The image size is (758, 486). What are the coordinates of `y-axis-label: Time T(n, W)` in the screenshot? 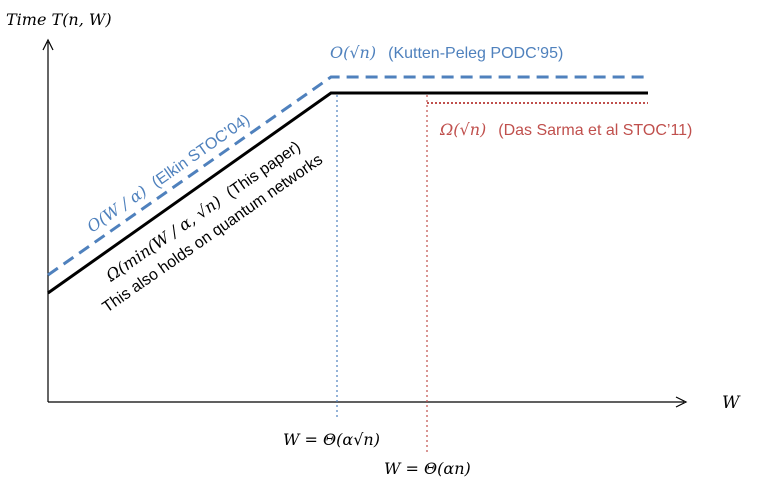 It's located at (59, 19).